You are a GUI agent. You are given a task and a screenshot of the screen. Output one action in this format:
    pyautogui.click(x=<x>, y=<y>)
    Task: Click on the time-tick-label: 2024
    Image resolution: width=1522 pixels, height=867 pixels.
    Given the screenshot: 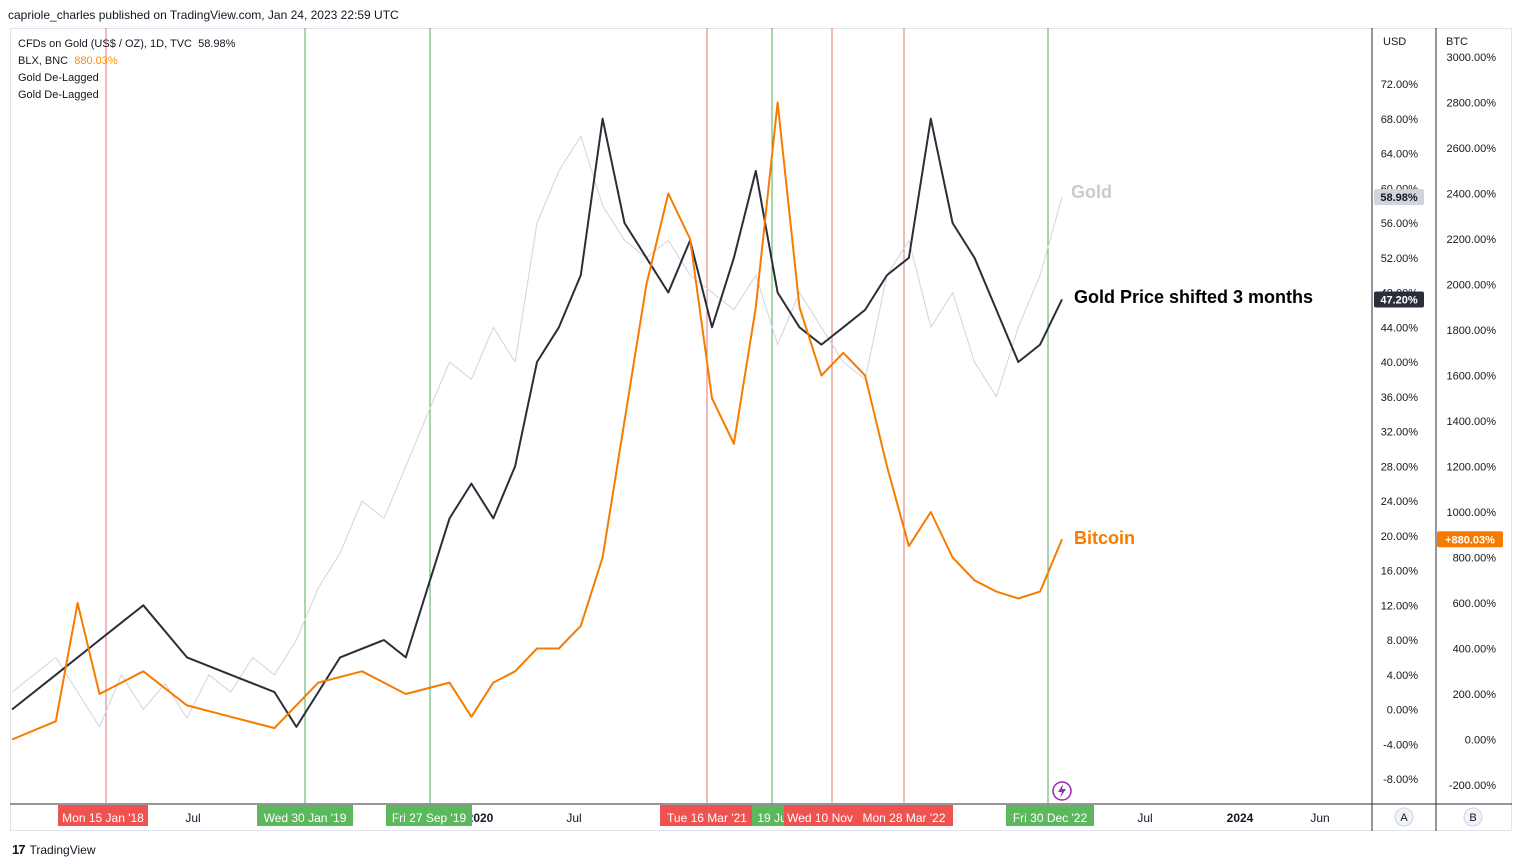 What is the action you would take?
    pyautogui.click(x=1240, y=818)
    